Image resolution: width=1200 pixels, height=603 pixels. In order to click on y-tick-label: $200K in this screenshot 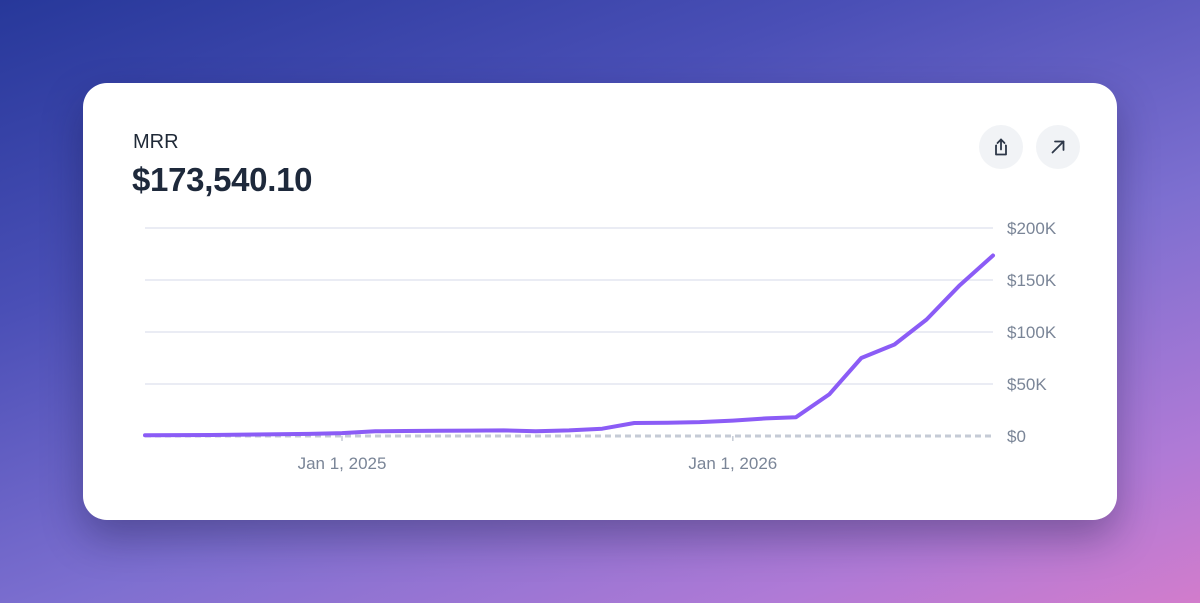, I will do `click(1032, 228)`.